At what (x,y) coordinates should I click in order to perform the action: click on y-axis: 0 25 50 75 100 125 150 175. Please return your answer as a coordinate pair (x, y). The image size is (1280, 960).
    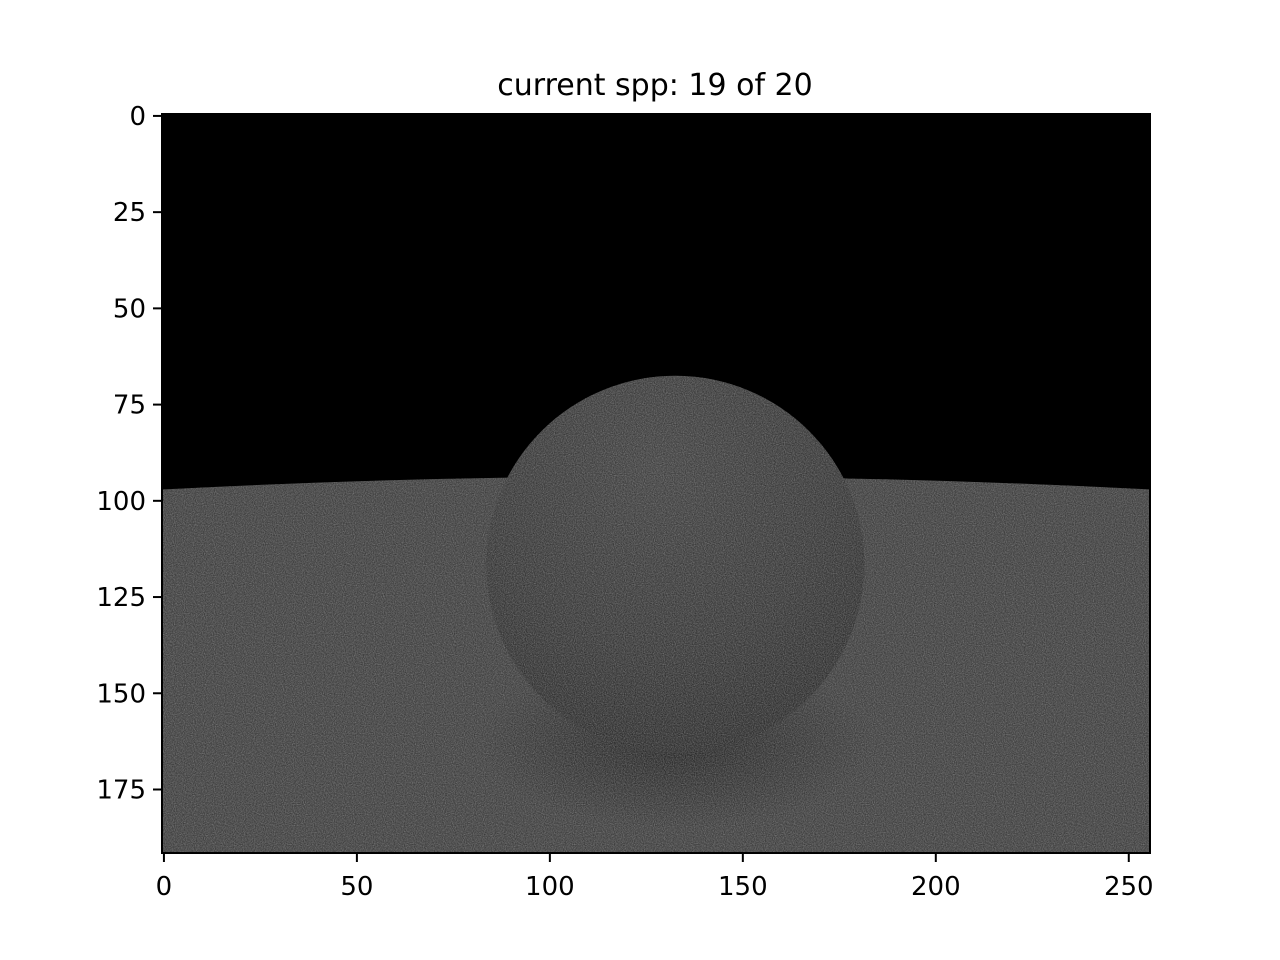
    Looking at the image, I should click on (129, 453).